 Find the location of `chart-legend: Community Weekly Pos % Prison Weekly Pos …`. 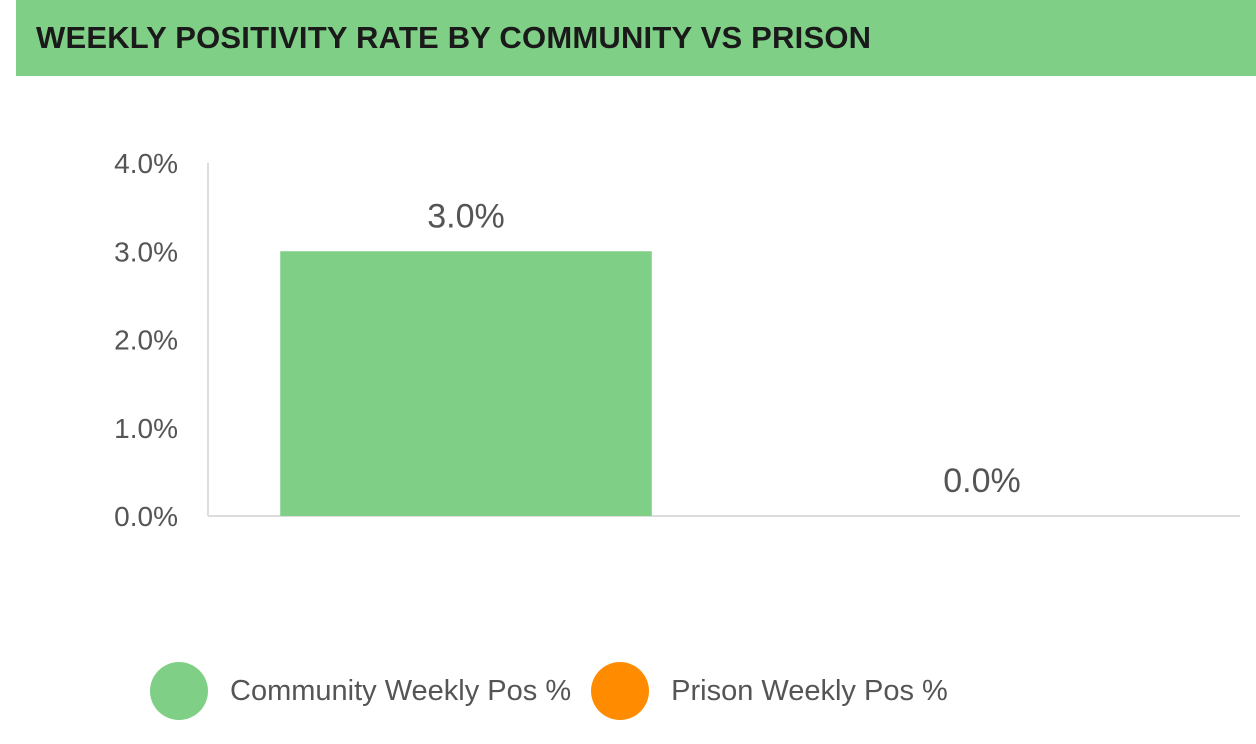

chart-legend: Community Weekly Pos % Prison Weekly Pos … is located at coordinates (559, 691).